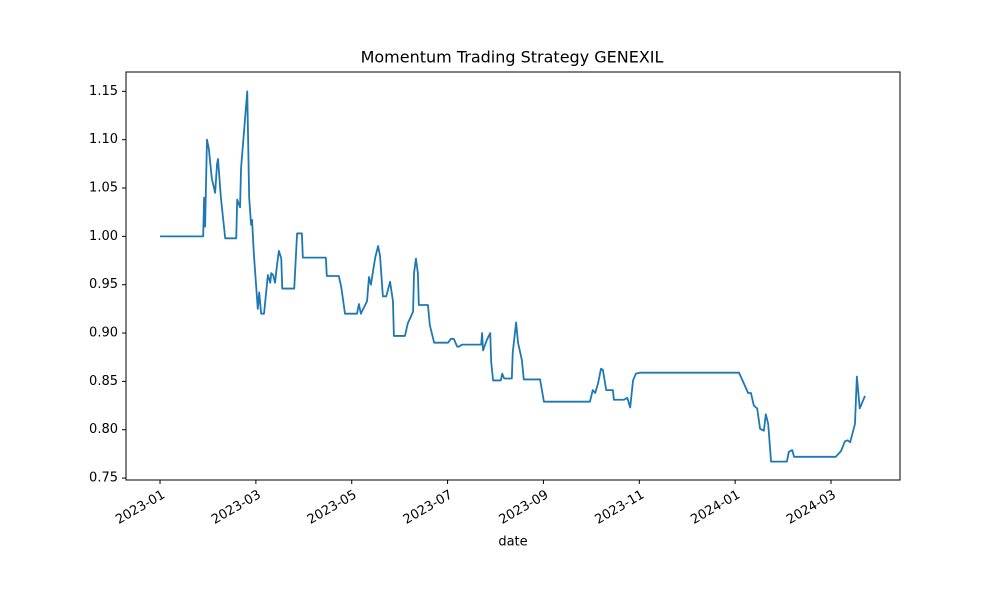 This screenshot has height=600, width=1000. What do you see at coordinates (103, 333) in the screenshot?
I see `y-tick-label: 0.90` at bounding box center [103, 333].